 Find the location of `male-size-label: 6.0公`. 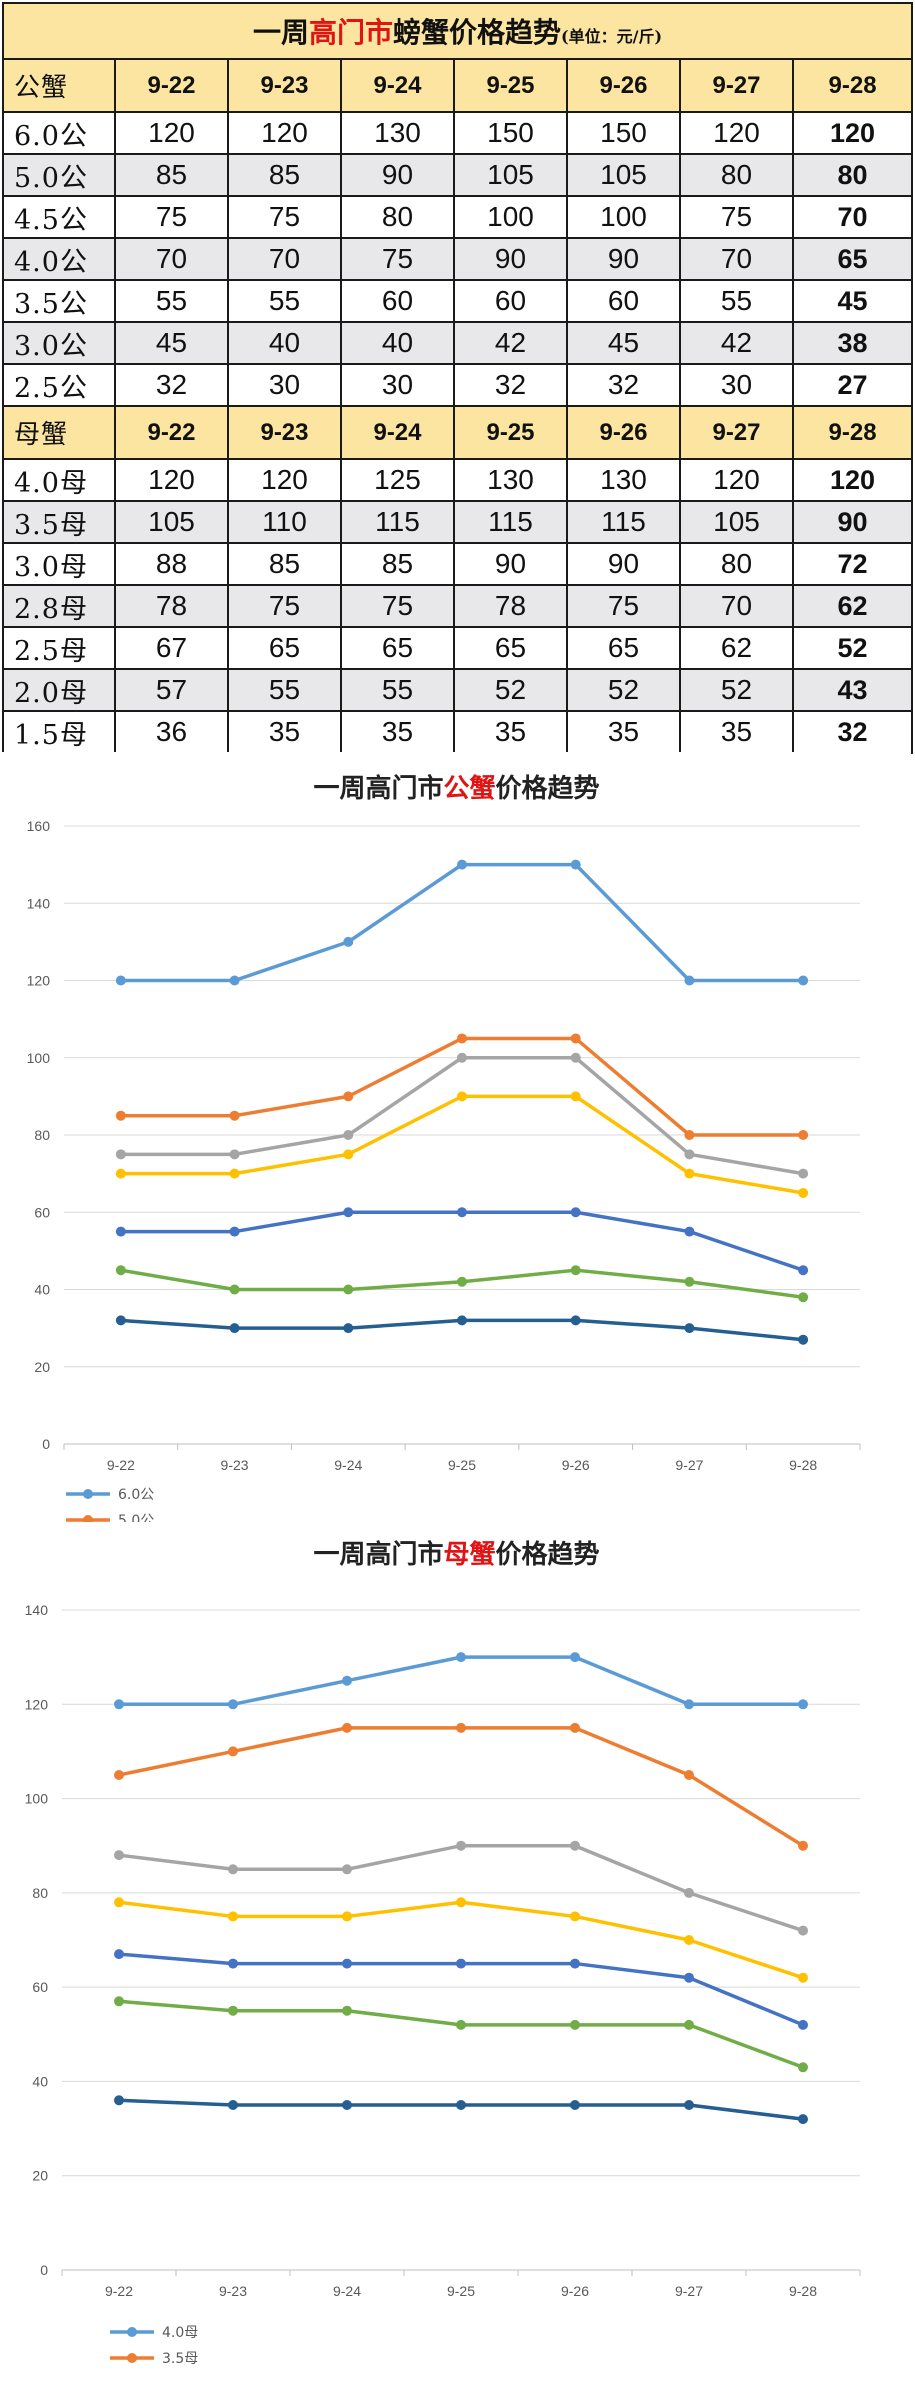

male-size-label: 6.0公 is located at coordinates (59, 133).